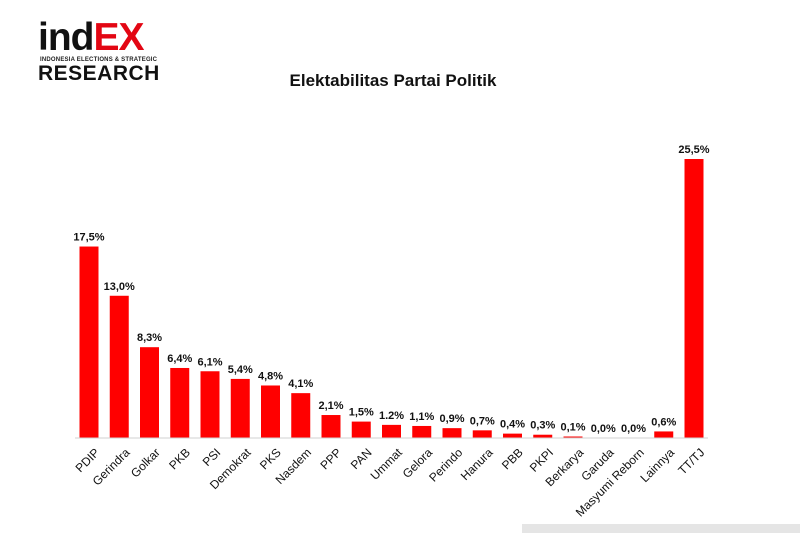 The image size is (800, 533). Describe the element at coordinates (452, 433) in the screenshot. I see `bar-perindo` at that location.